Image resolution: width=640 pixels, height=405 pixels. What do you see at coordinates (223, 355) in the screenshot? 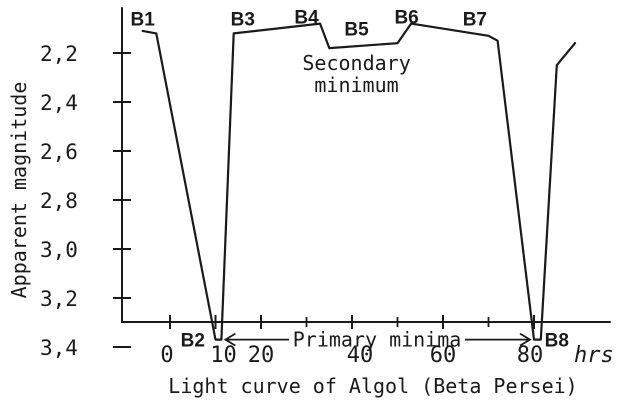
I see `x-tick-label: 10` at bounding box center [223, 355].